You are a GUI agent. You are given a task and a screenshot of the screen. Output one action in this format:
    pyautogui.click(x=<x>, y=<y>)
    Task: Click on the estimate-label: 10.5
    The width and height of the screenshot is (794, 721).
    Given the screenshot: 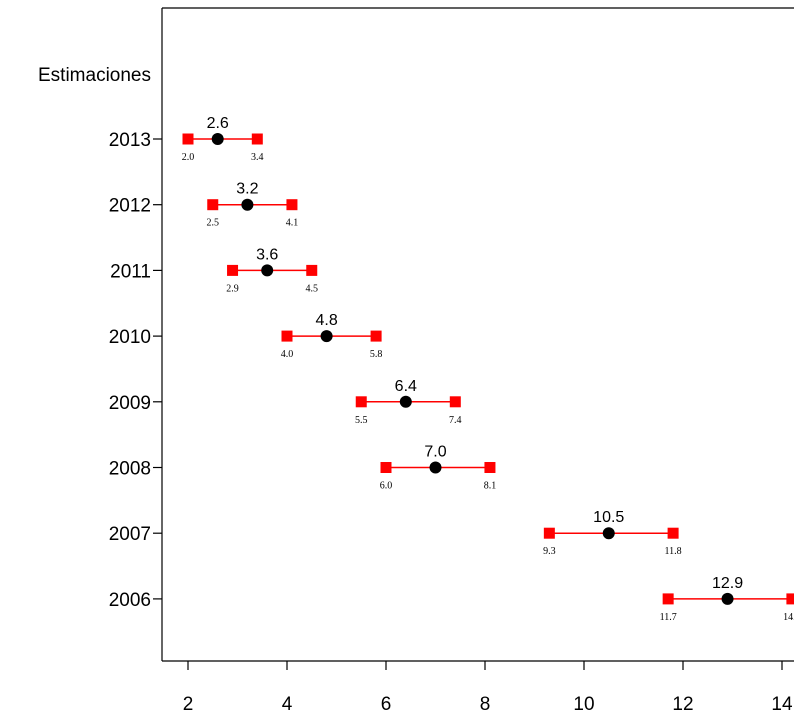 What is the action you would take?
    pyautogui.click(x=608, y=517)
    